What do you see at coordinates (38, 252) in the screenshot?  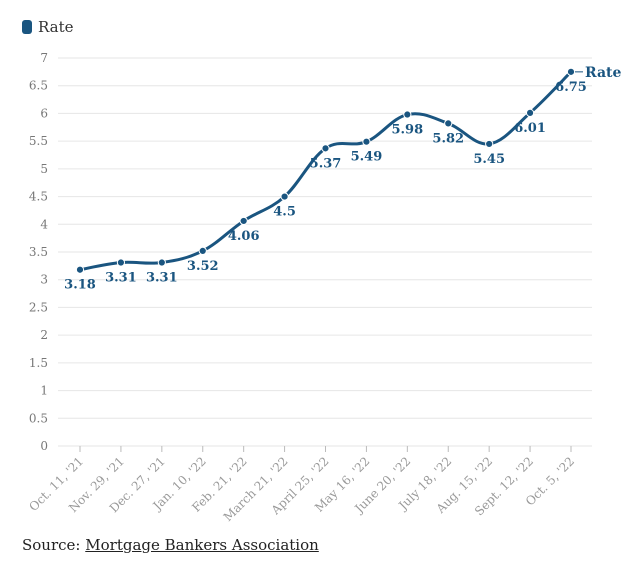 I see `y-tick-label: 3.5` at bounding box center [38, 252].